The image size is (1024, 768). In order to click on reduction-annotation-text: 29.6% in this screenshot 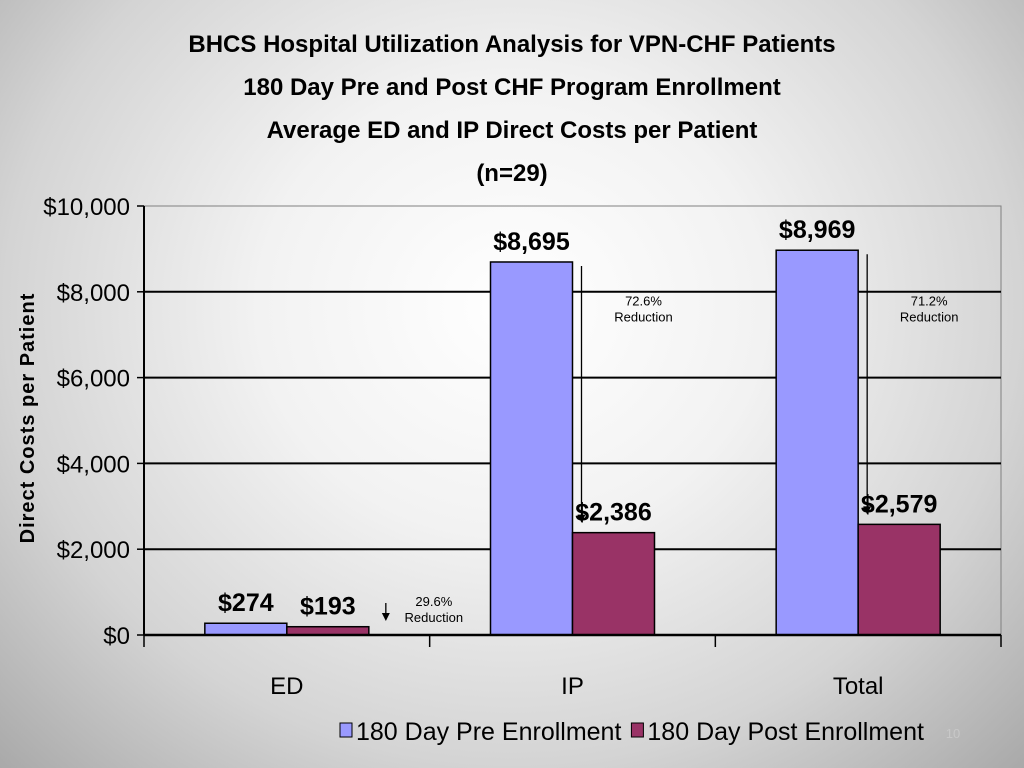, I will do `click(433, 601)`.